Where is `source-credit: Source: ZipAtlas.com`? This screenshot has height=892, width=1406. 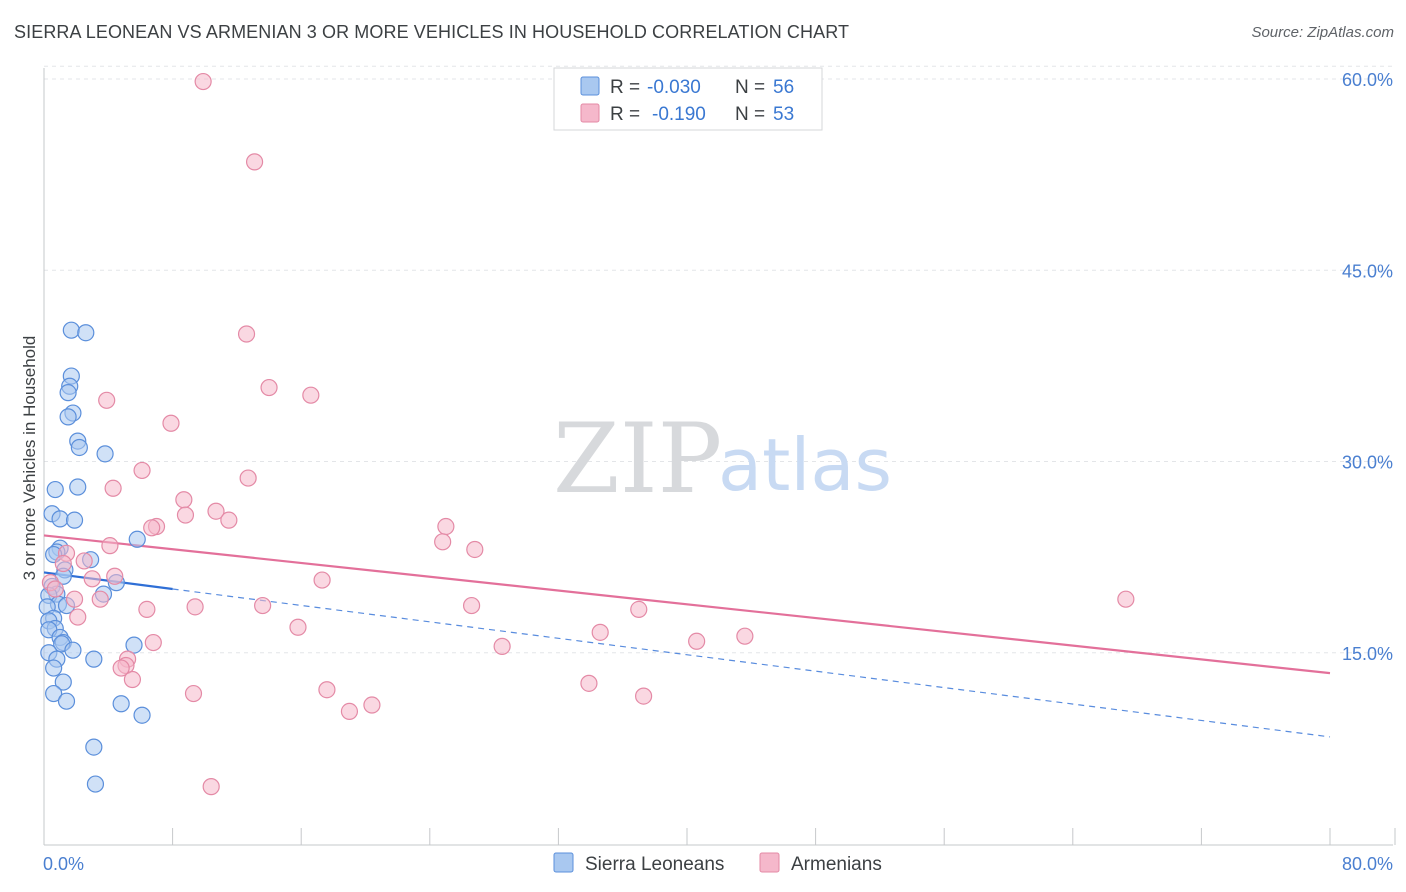
source-credit: Source: ZipAtlas.com is located at coordinates (1322, 32).